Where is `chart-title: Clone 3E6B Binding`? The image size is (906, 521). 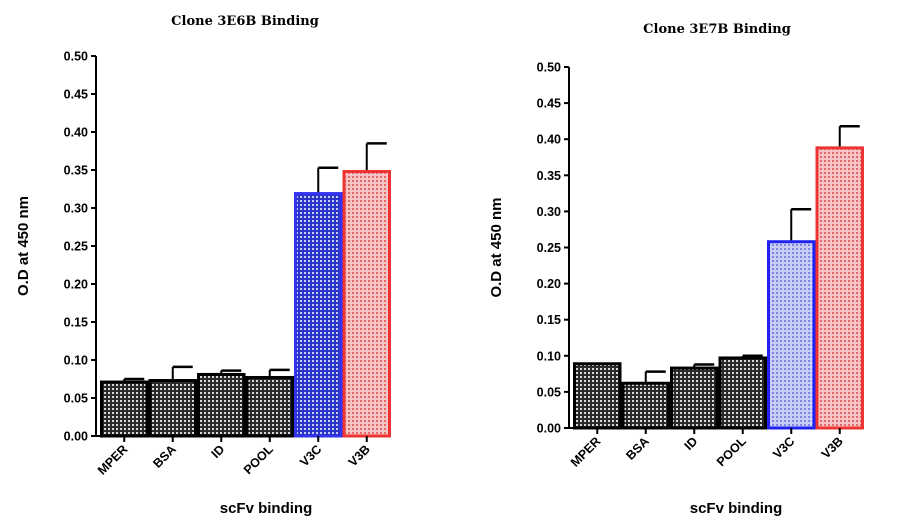 chart-title: Clone 3E6B Binding is located at coordinates (245, 21).